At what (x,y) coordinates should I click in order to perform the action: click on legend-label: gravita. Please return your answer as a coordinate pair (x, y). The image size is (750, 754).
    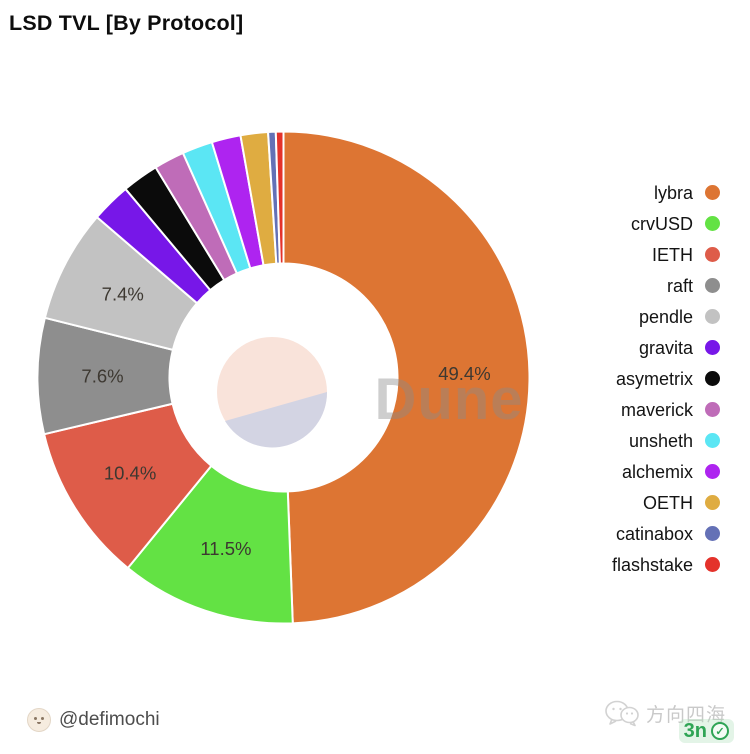
    Looking at the image, I should click on (665, 347).